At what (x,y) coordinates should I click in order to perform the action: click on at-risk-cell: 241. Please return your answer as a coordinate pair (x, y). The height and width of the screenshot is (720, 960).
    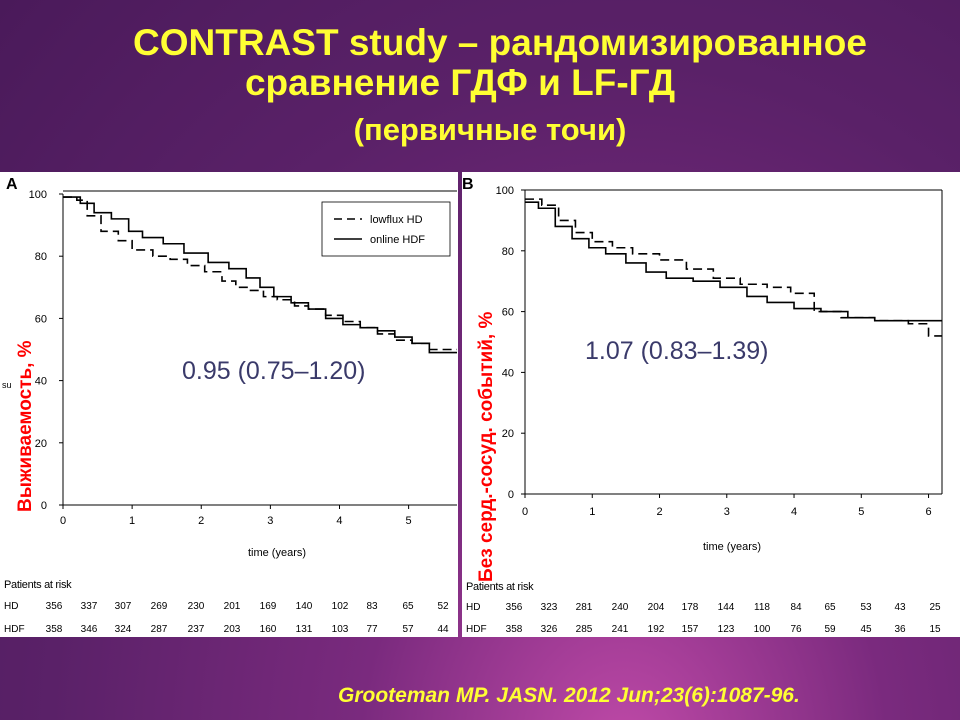
    Looking at the image, I should click on (620, 629).